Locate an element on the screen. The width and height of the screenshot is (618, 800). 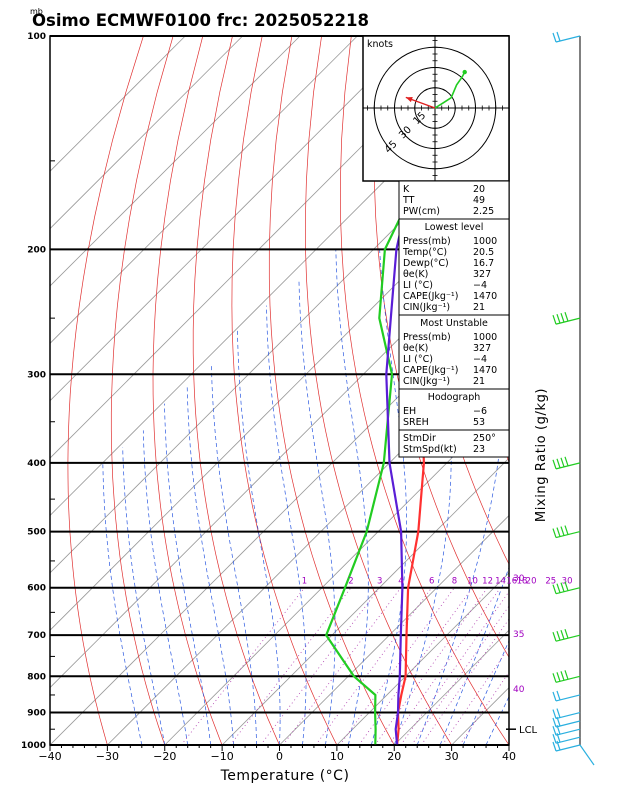
index-value: 53 is located at coordinates (479, 422).